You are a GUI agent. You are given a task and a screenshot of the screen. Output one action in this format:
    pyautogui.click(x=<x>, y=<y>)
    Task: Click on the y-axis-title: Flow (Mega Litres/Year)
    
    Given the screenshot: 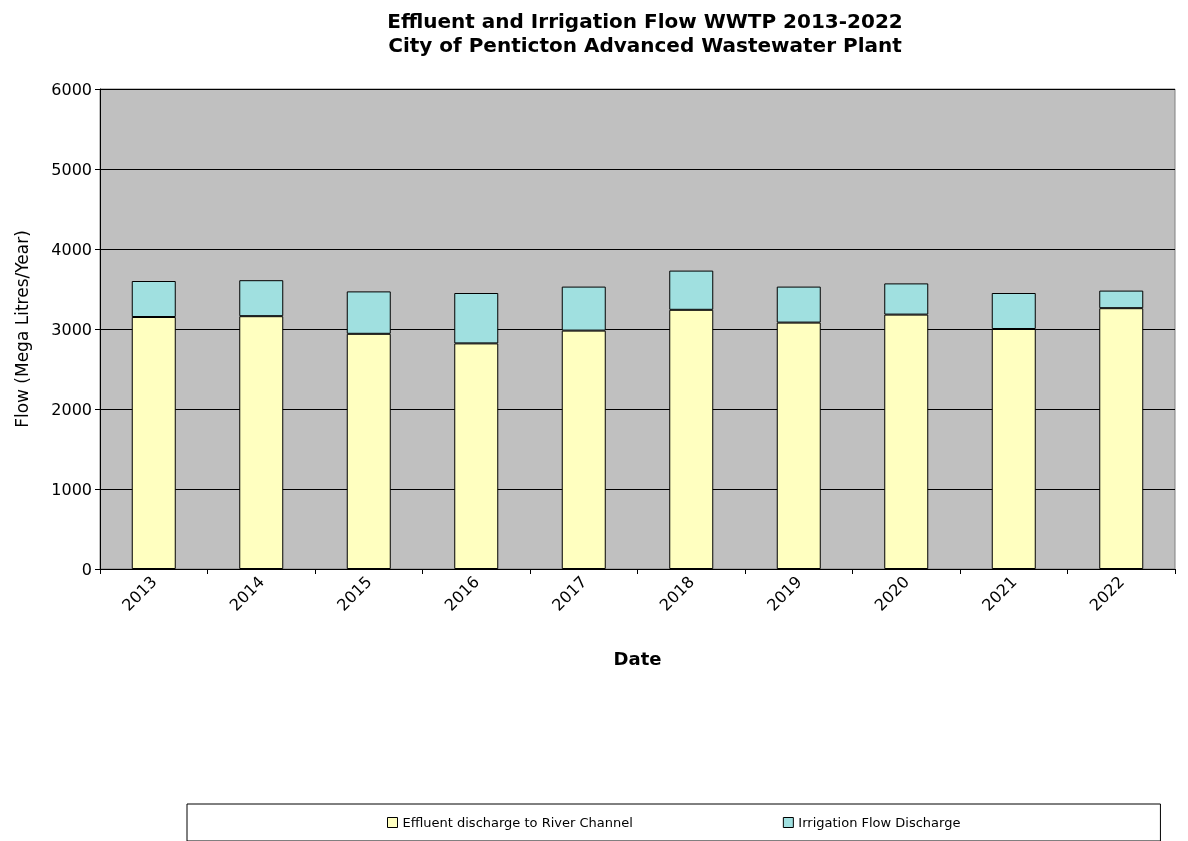 What is the action you would take?
    pyautogui.click(x=21, y=329)
    